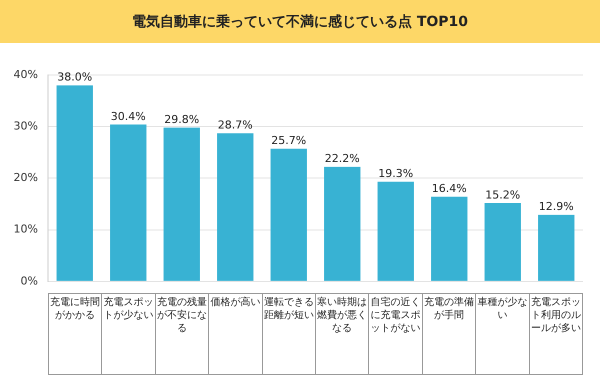 This screenshot has height=388, width=600. I want to click on x-tick-label: 充電の準備が手間, so click(449, 334).